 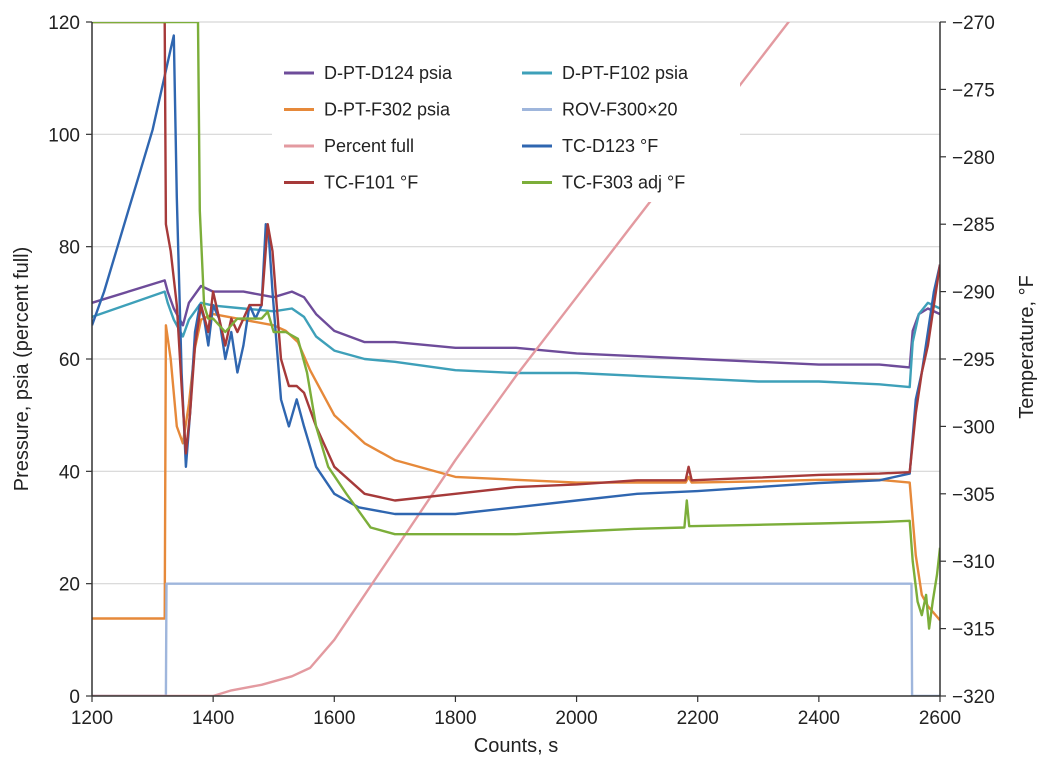 I want to click on right-y-tick-label: −275, so click(x=973, y=90).